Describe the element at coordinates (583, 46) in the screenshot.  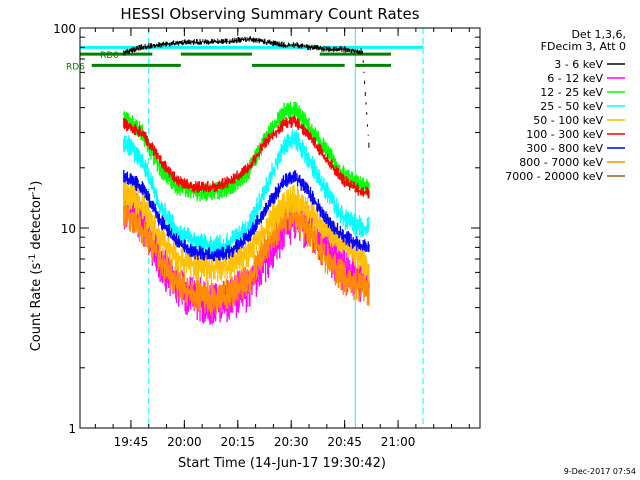
I see `legend-header: FDecim 3, Att 0` at that location.